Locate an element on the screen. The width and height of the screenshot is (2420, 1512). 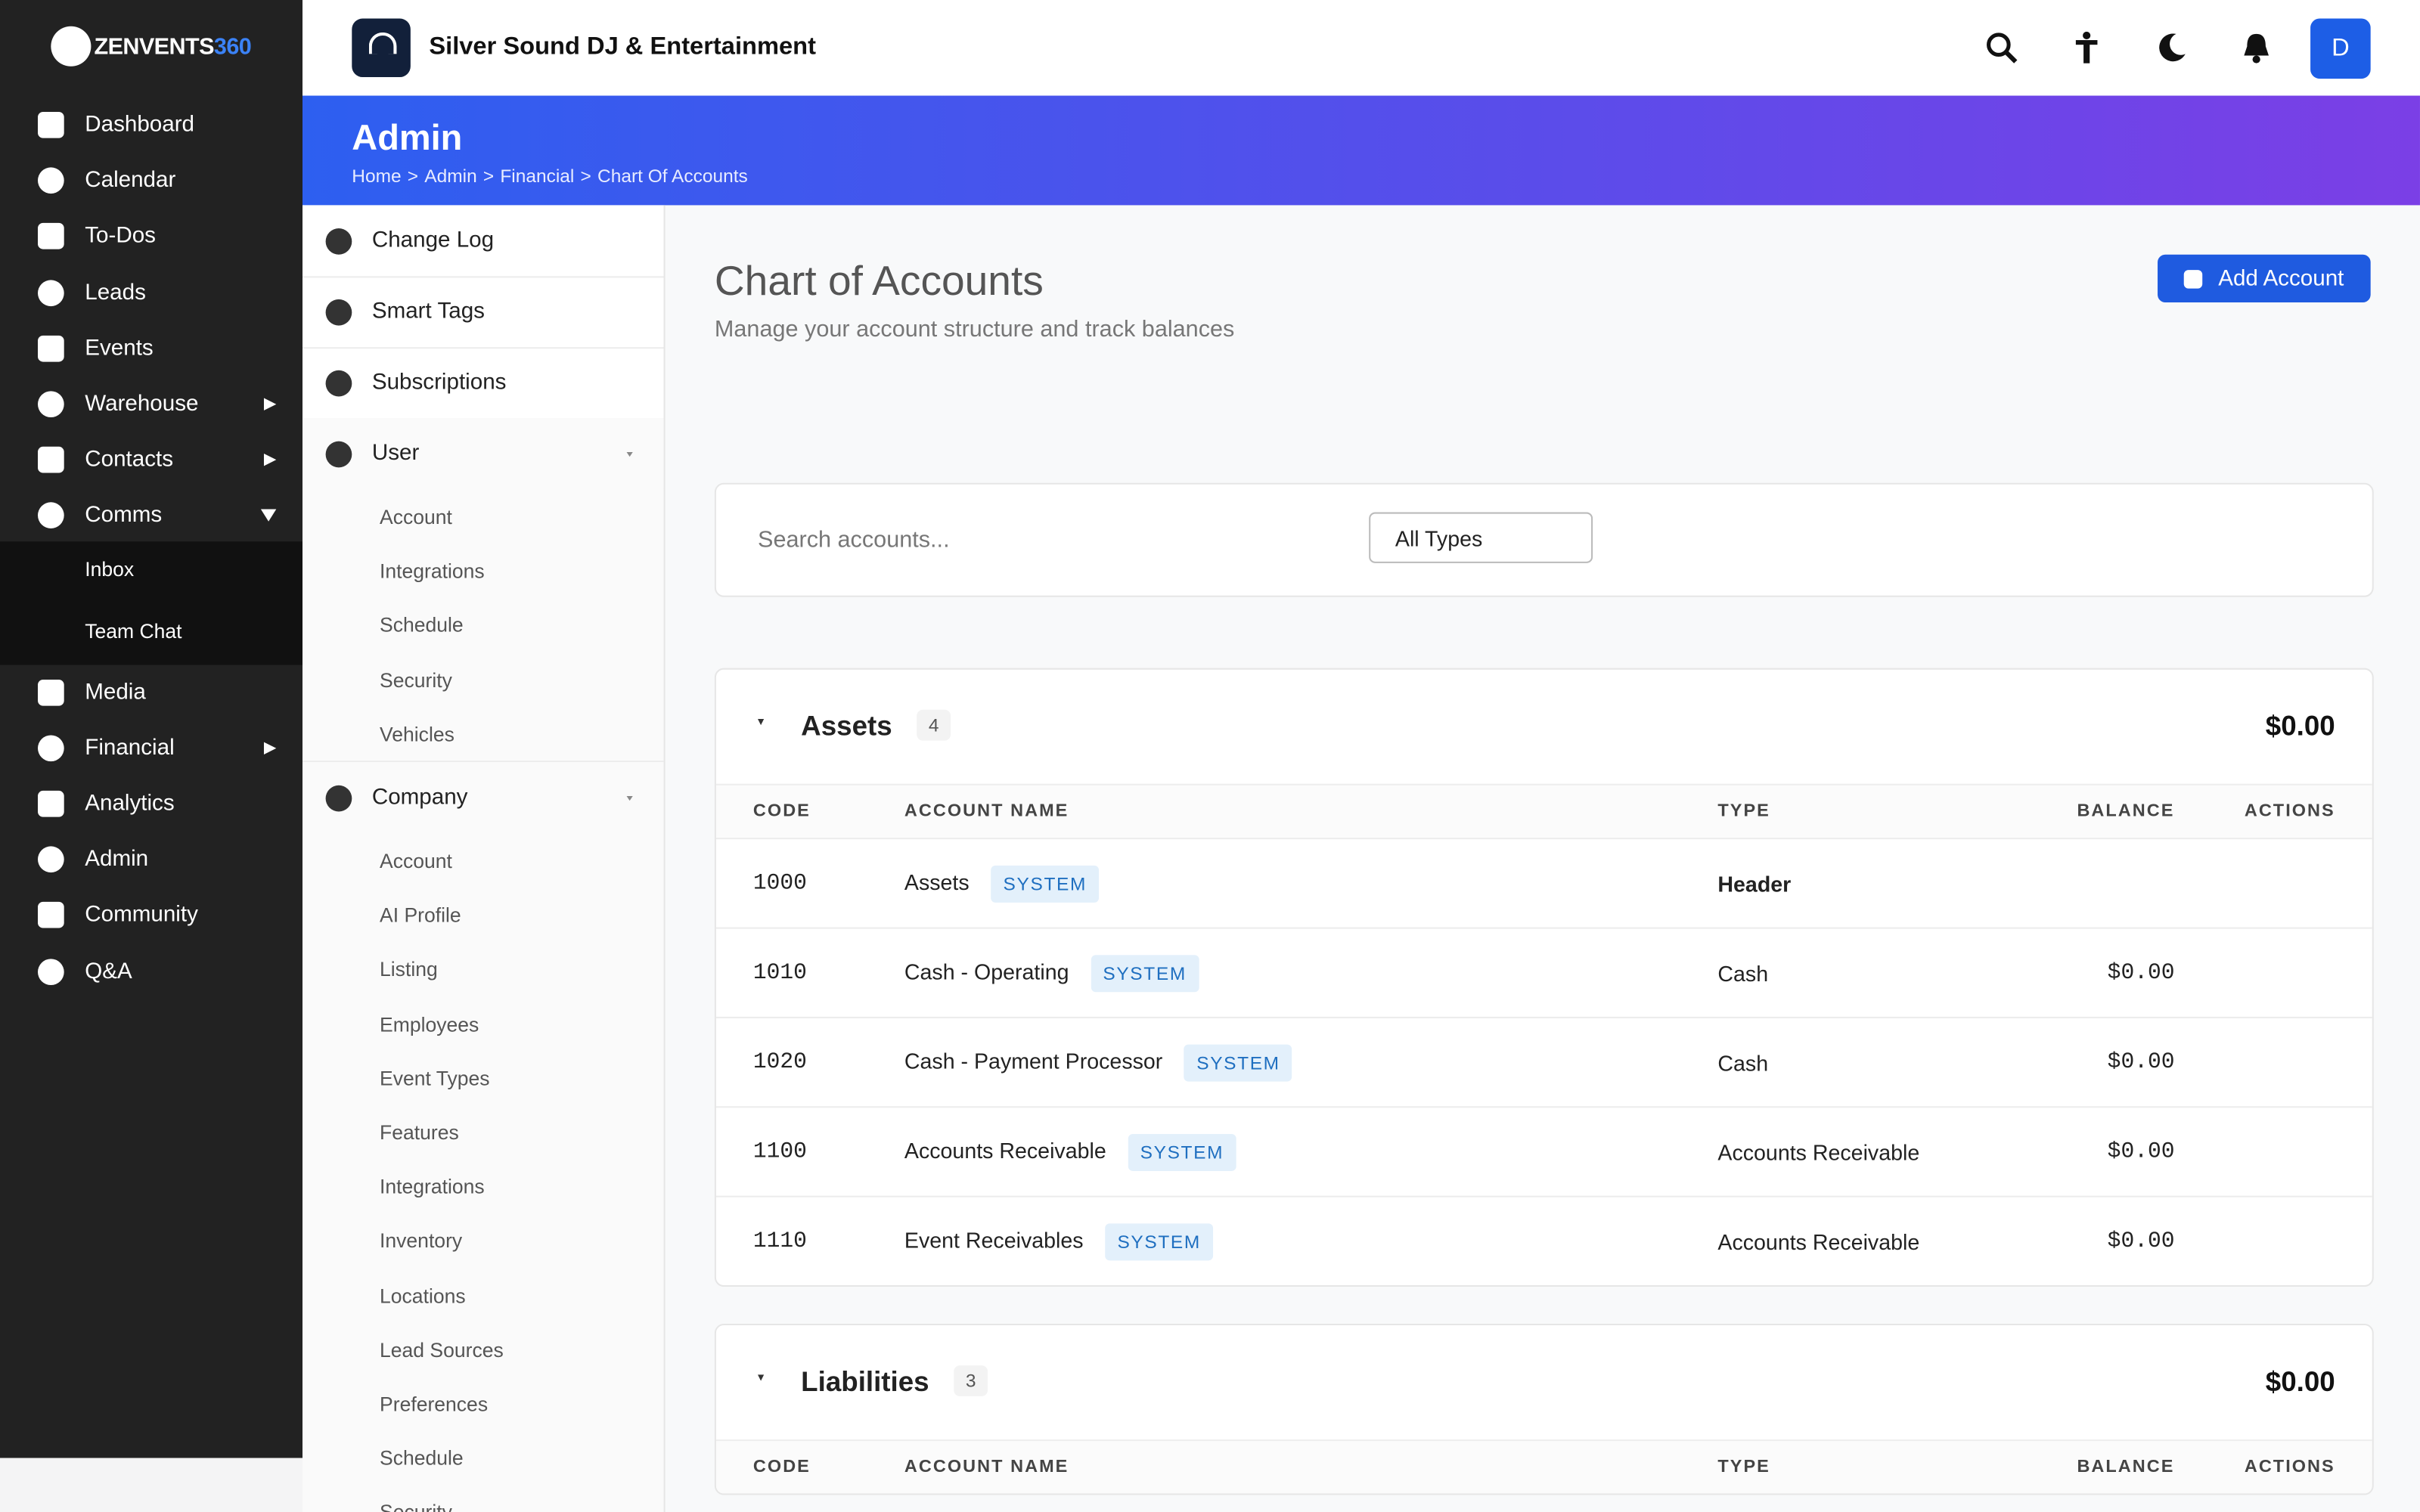
account-balance: $0.00 is located at coordinates (2141, 1241).